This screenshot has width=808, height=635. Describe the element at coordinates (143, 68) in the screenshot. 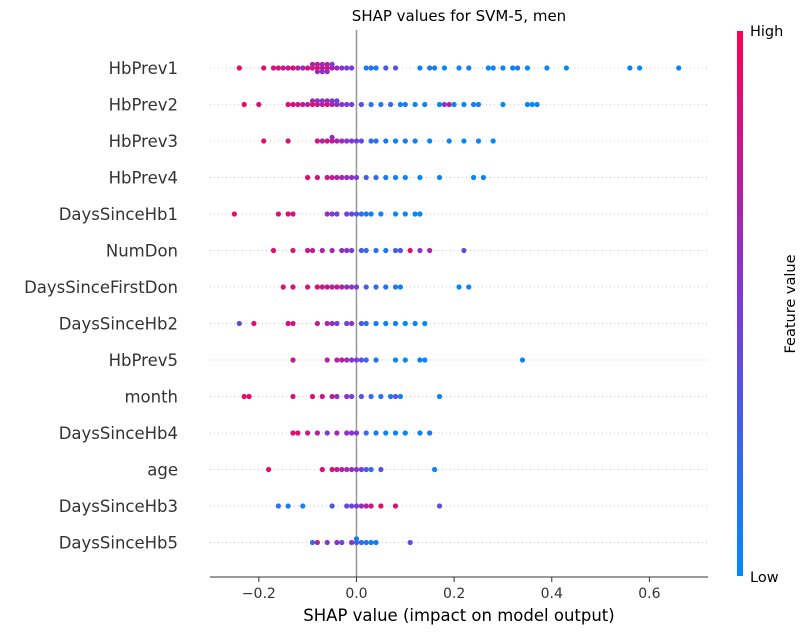

I see `feature-label-HbPrev1: HbPrev1` at that location.